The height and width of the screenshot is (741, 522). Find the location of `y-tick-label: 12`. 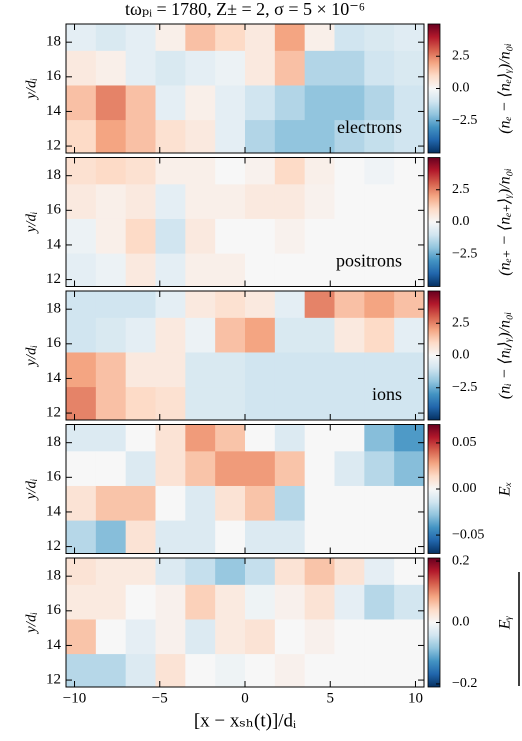

y-tick-label: 12 is located at coordinates (53, 546).